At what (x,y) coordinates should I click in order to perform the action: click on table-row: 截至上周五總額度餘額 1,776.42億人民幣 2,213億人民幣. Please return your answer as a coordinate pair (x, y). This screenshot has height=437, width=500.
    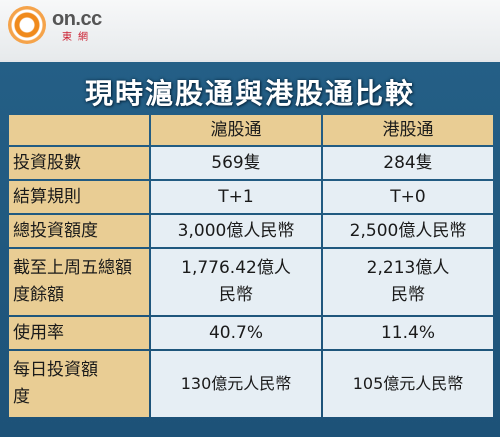
    Looking at the image, I should click on (251, 282).